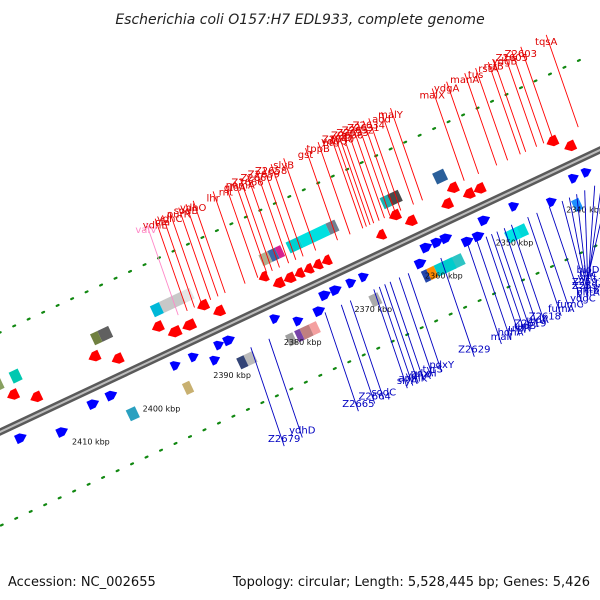 The width and height of the screenshot is (600, 600). I want to click on gene-label: pdxY, so click(442, 365).